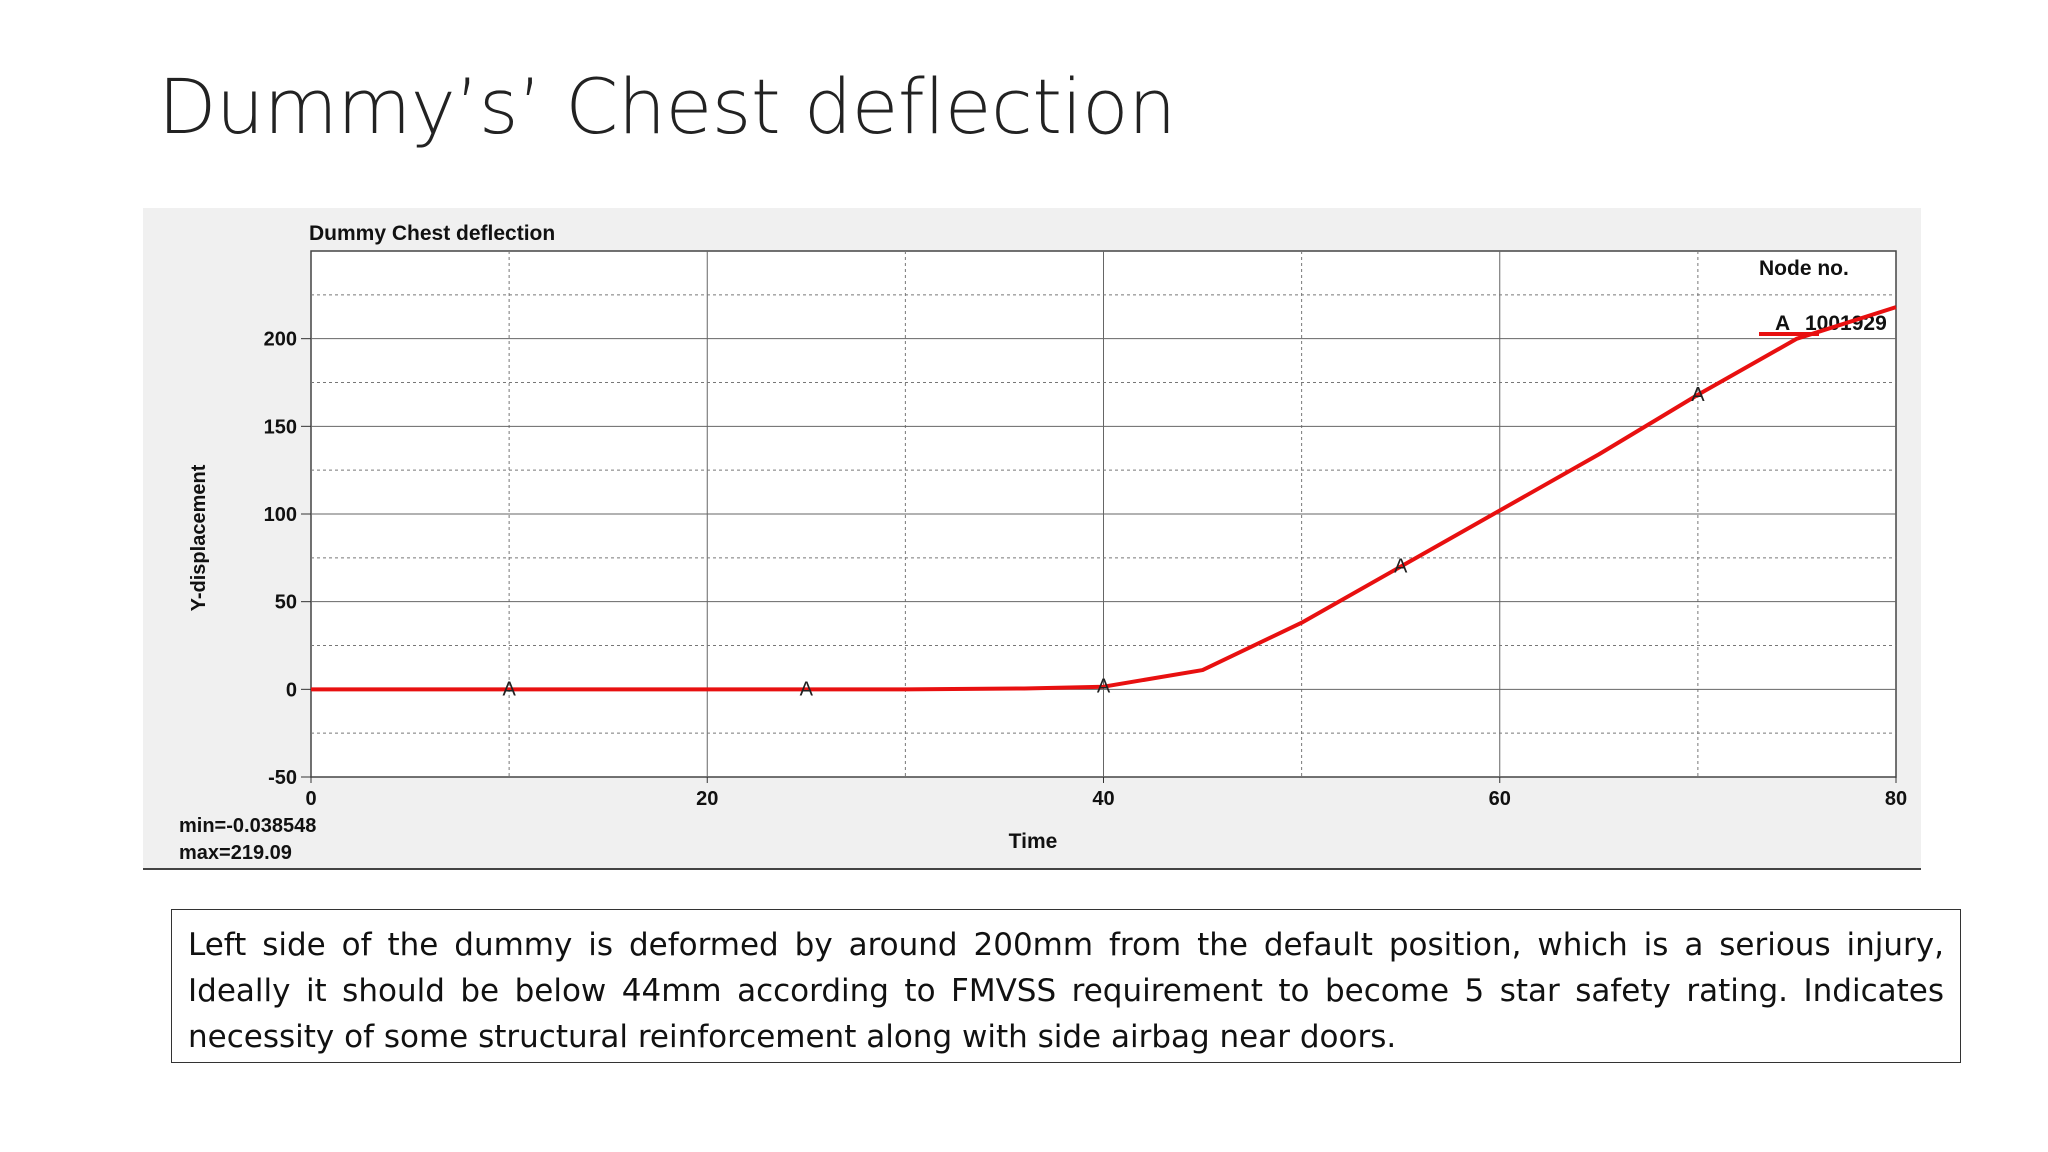  I want to click on x-tick-label: 0, so click(310, 799).